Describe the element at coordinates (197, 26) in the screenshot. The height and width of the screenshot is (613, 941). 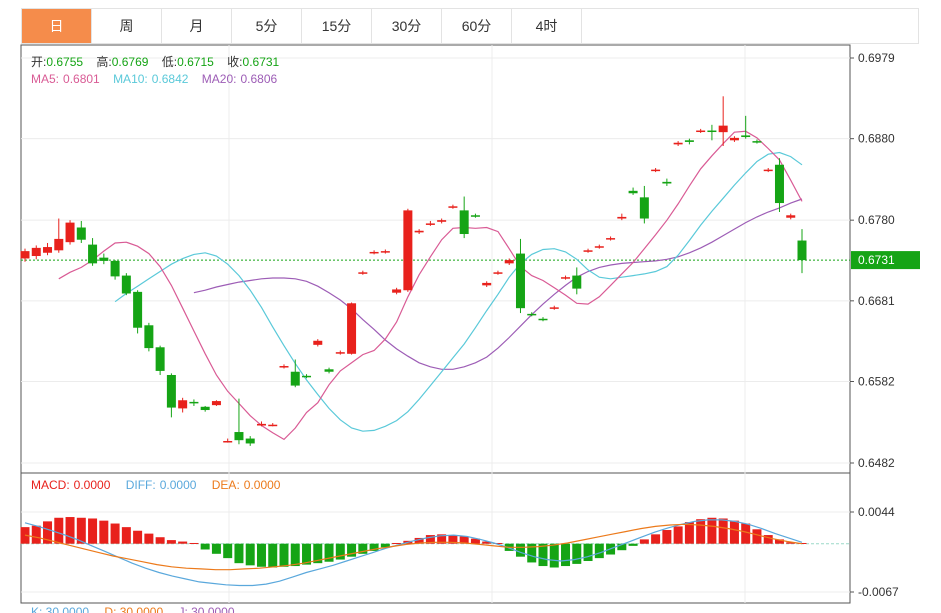
I see `tab-month: 月` at that location.